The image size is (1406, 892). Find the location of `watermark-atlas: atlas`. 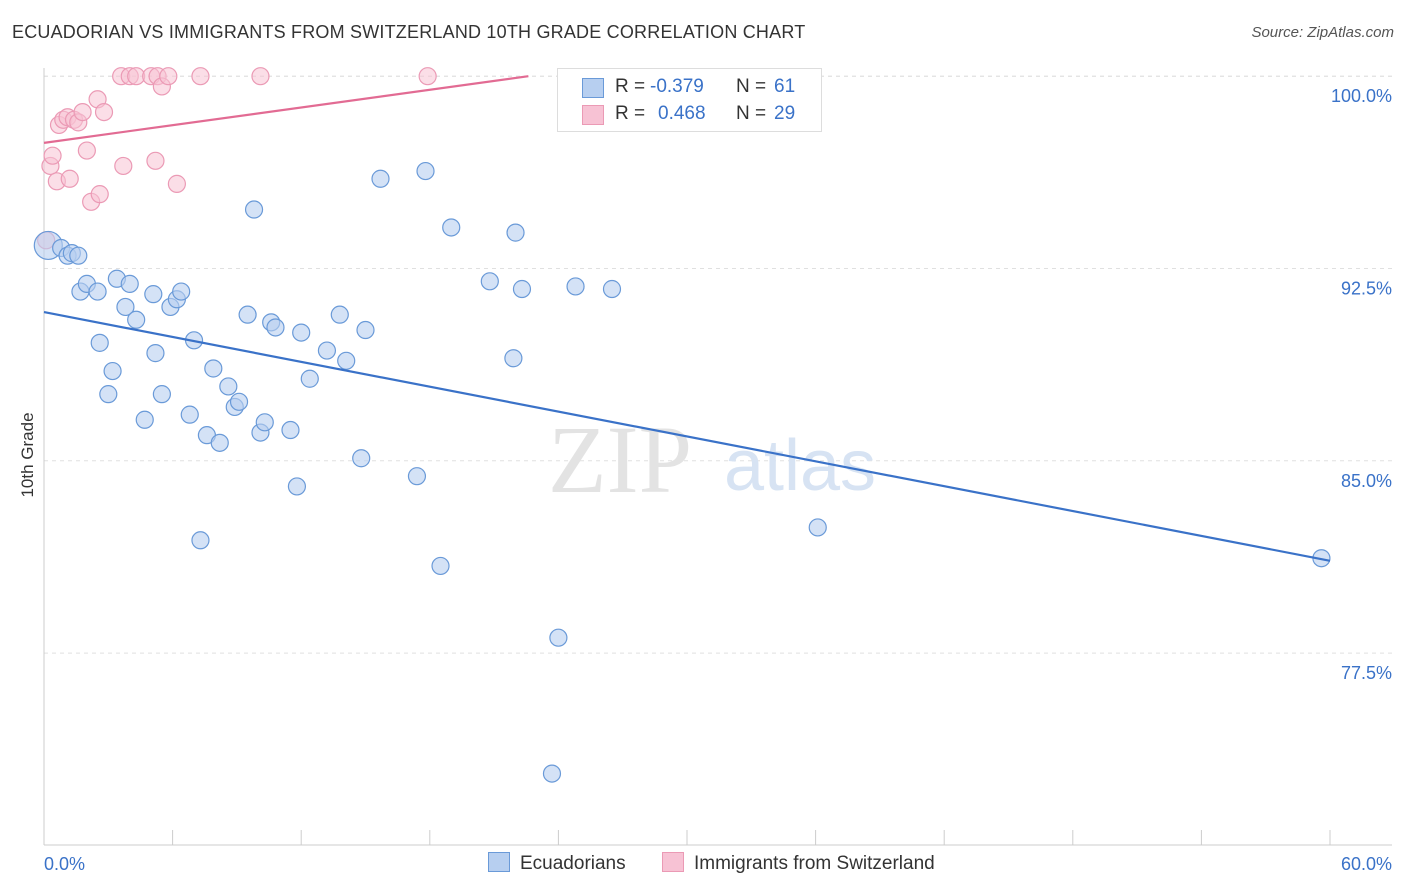

watermark-atlas: atlas is located at coordinates (800, 466).